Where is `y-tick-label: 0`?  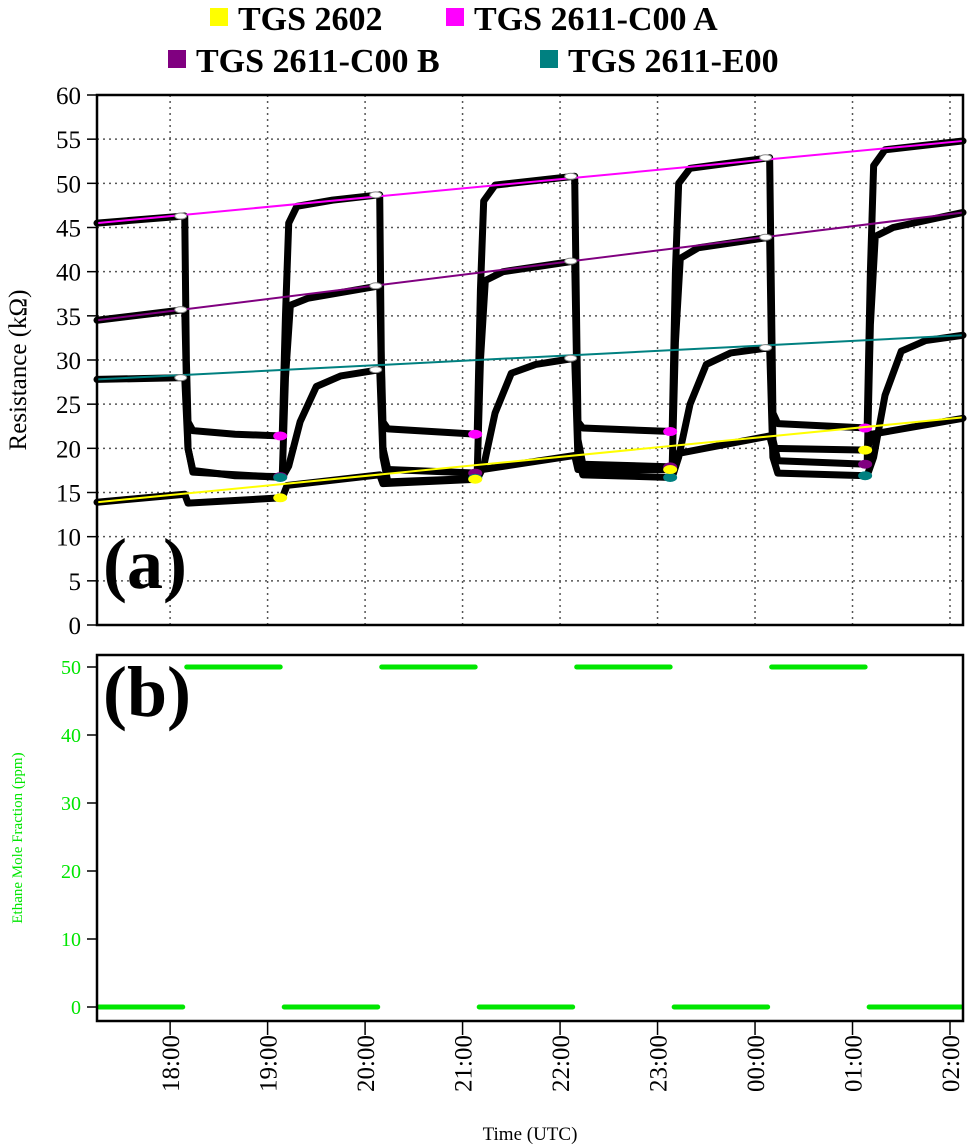
y-tick-label: 0 is located at coordinates (75, 626).